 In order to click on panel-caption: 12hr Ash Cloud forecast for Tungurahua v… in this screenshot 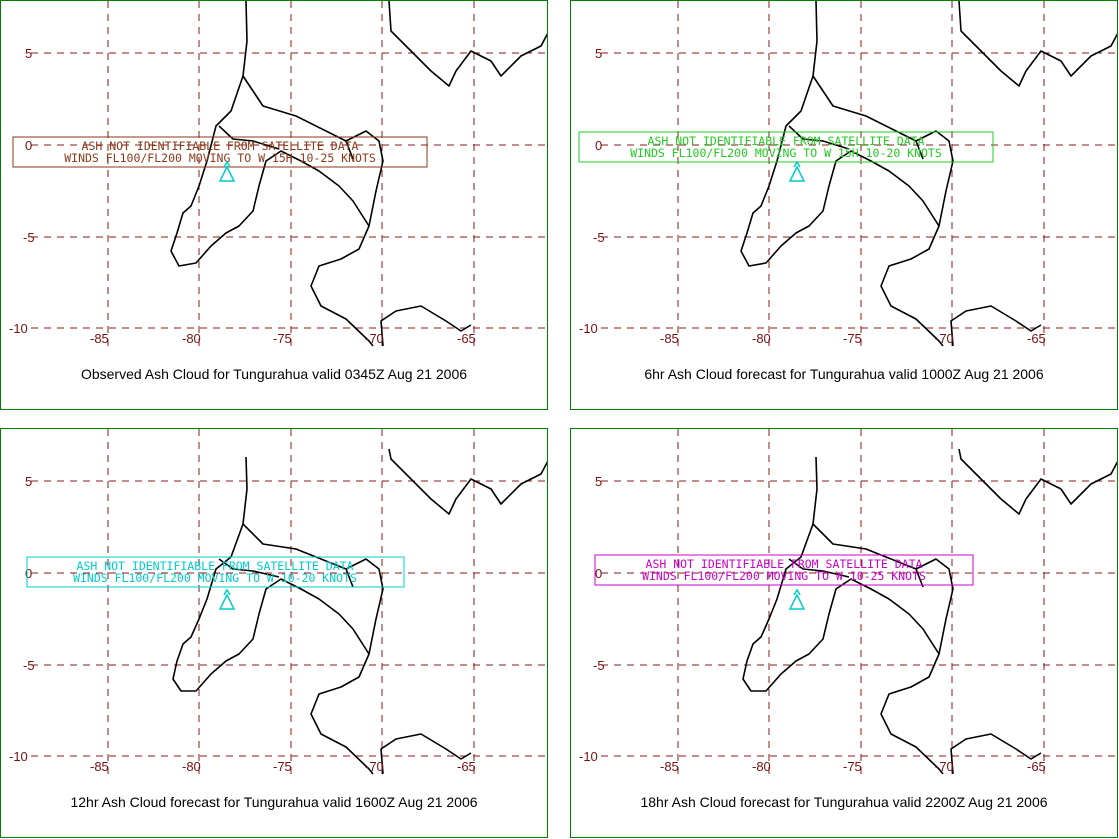, I will do `click(274, 802)`.